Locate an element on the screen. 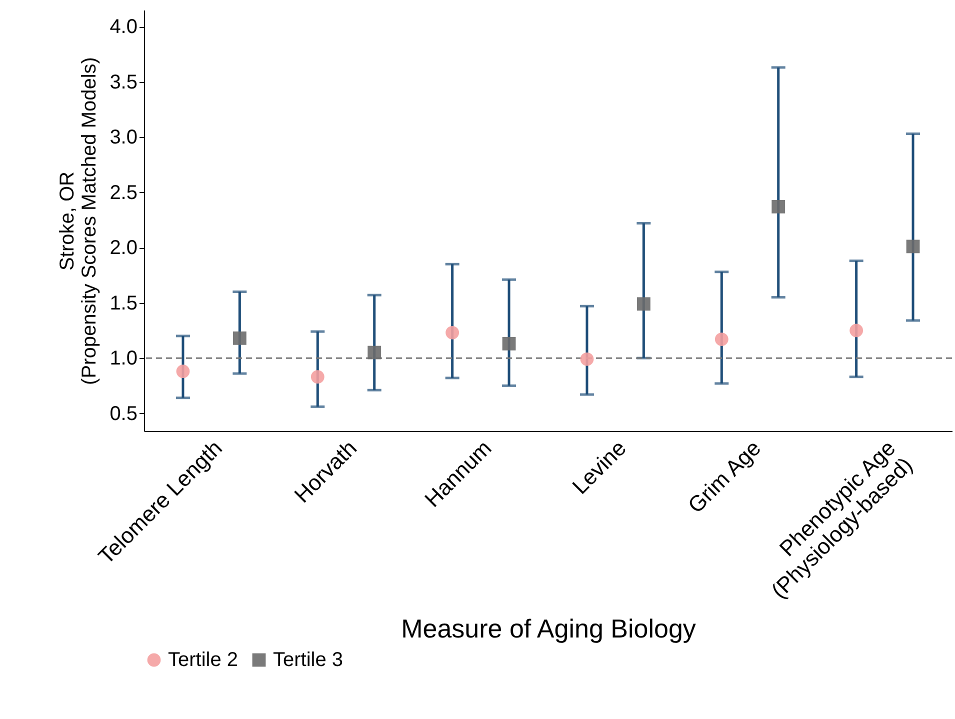 The height and width of the screenshot is (719, 955). y-tick-label: 2.0 is located at coordinates (124, 248).